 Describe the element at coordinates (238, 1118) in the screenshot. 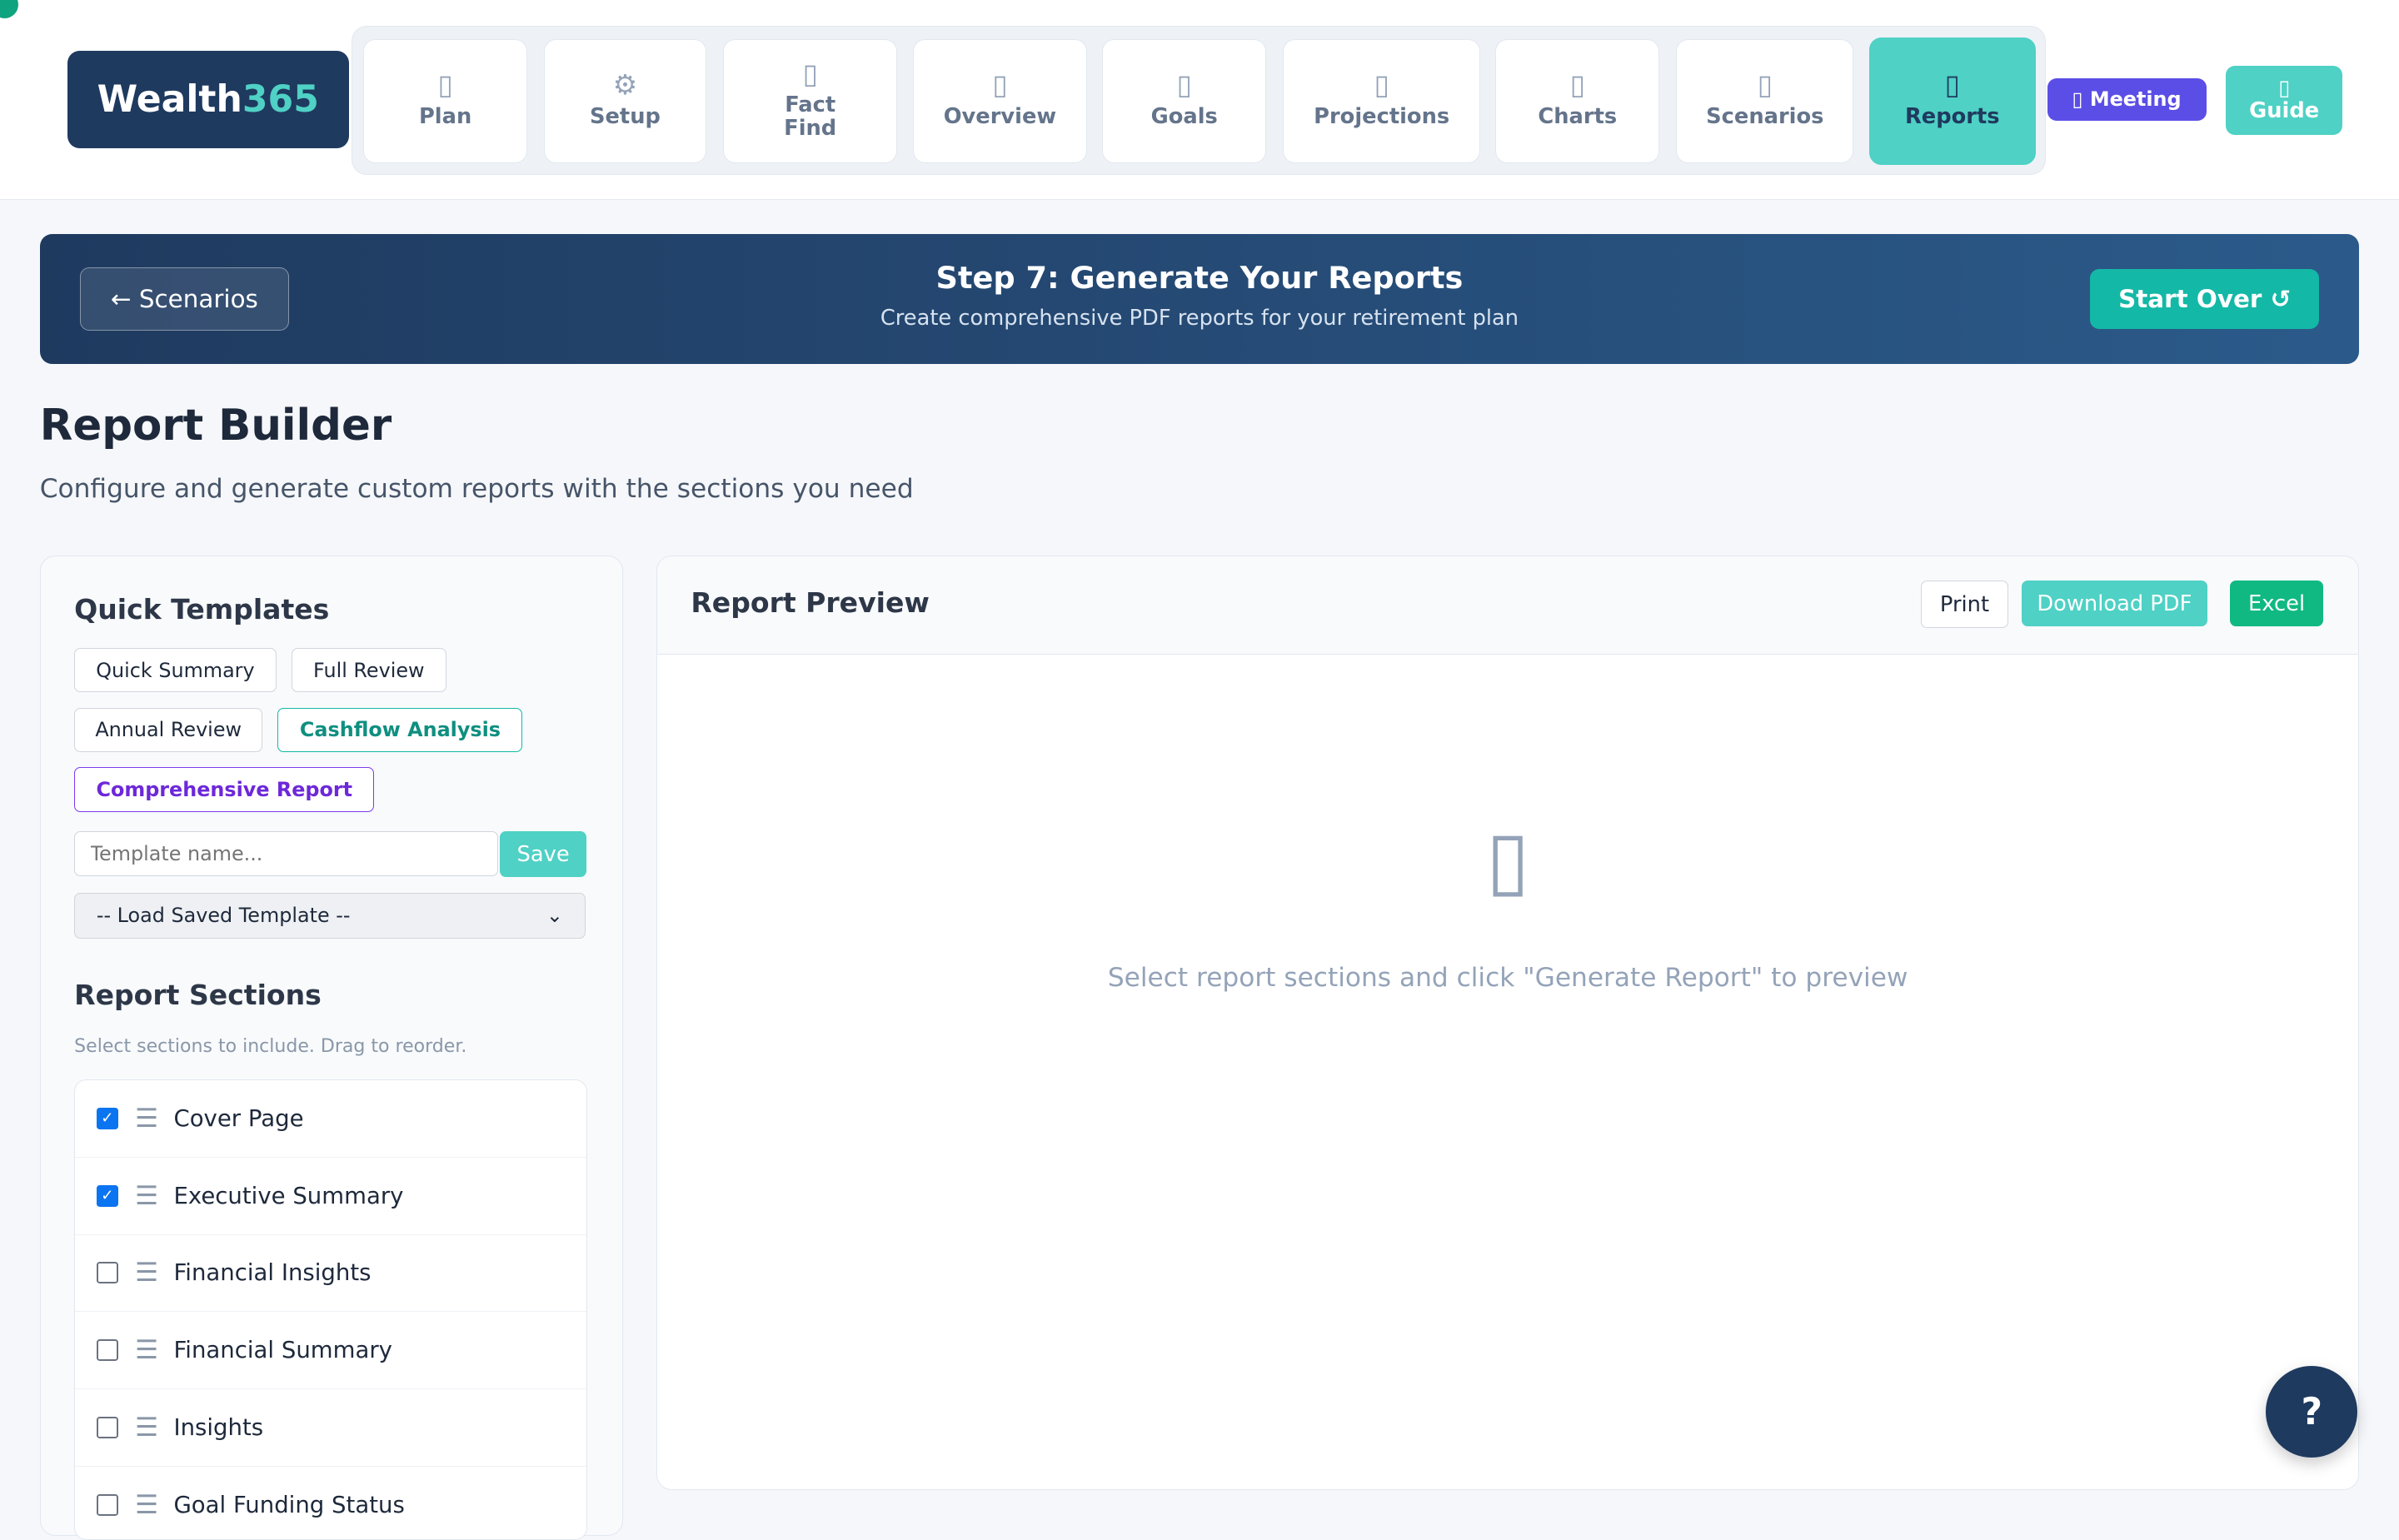

I see `section-label: Cover Page` at that location.